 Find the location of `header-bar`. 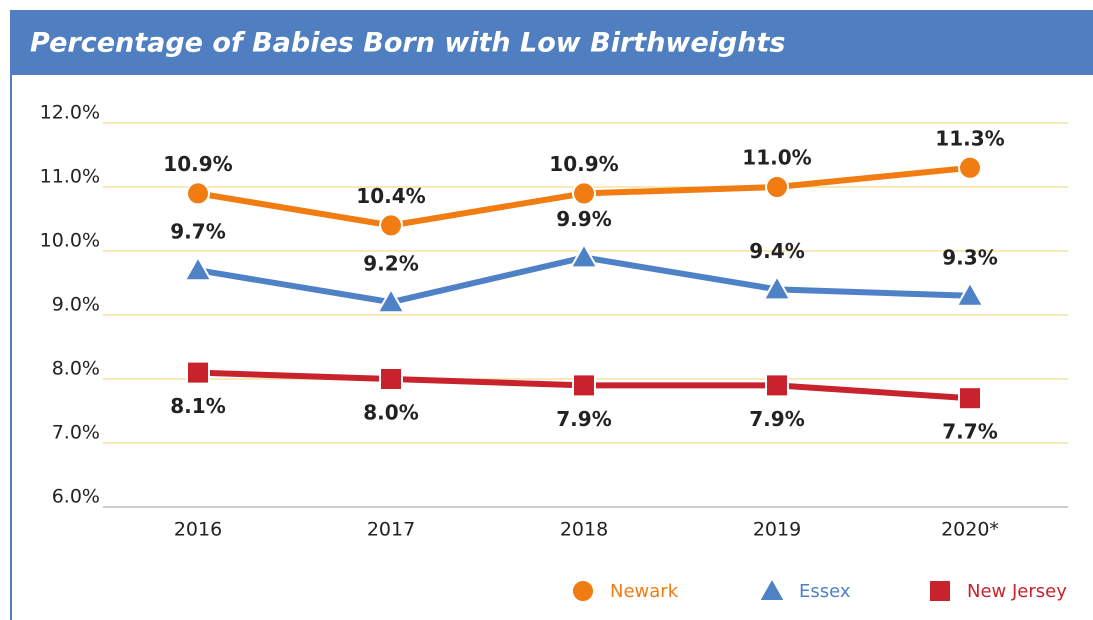

header-bar is located at coordinates (551, 42).